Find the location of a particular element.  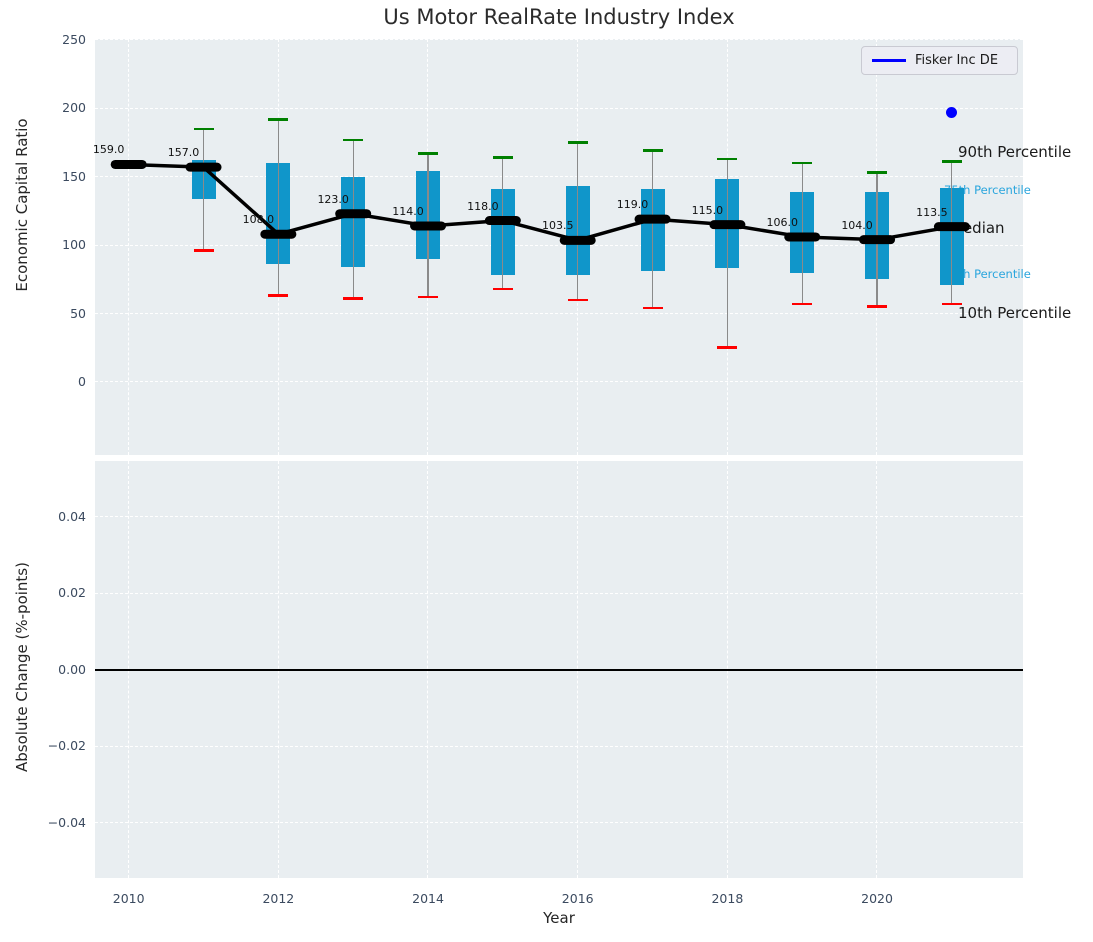

whisker-2021 is located at coordinates (952, 232).